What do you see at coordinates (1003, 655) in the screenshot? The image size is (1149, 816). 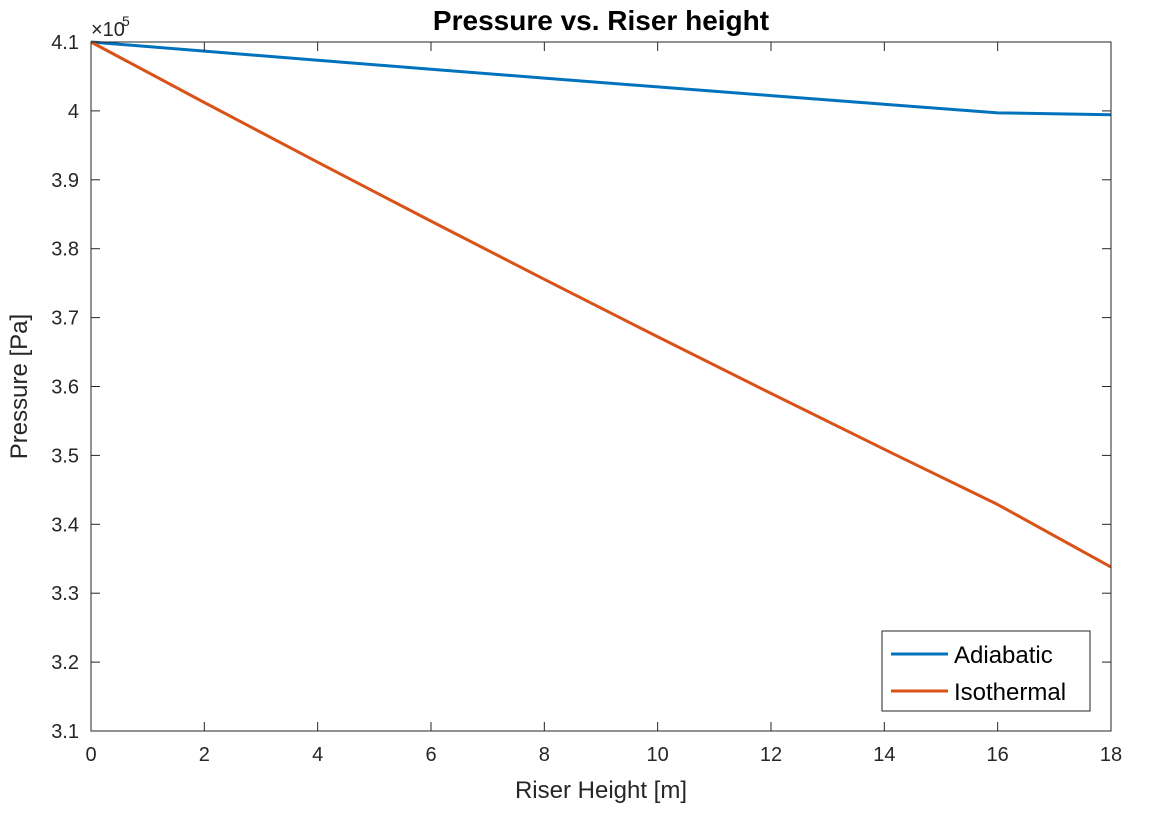 I see `legend-label-adiabatic: Adiabatic` at bounding box center [1003, 655].